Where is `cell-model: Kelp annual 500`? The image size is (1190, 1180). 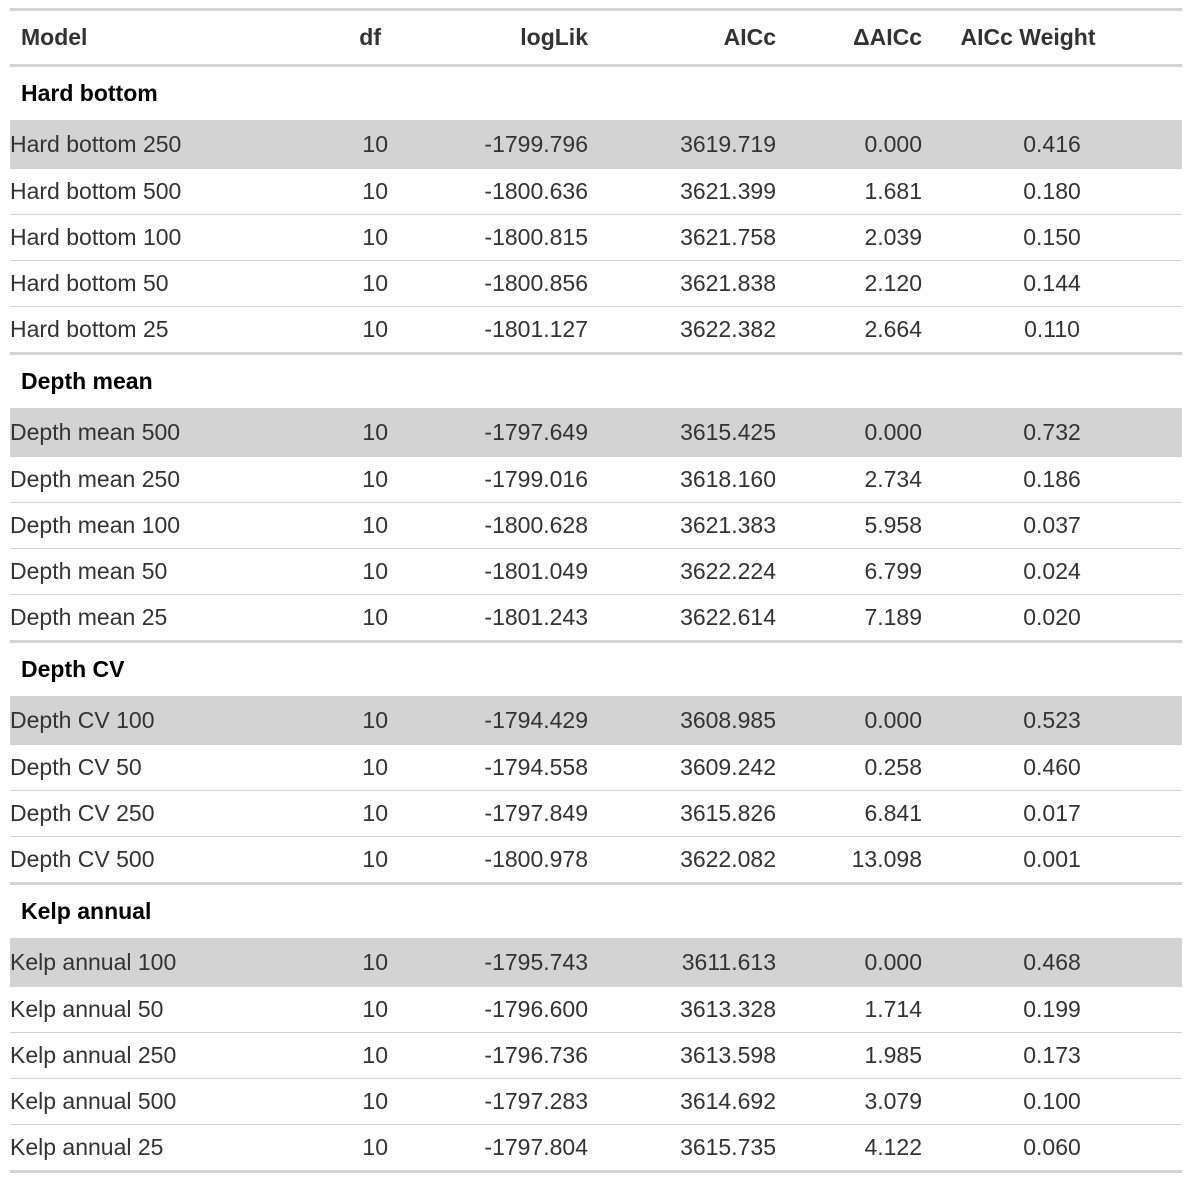 cell-model: Kelp annual 500 is located at coordinates (155, 1102).